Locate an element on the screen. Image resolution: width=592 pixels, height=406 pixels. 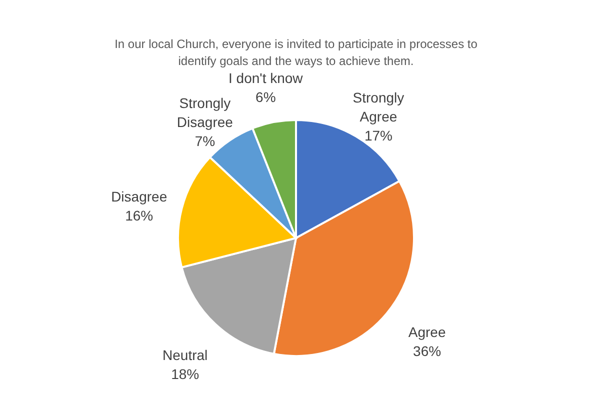
slice-label: Strongly Disagree is located at coordinates (205, 112).